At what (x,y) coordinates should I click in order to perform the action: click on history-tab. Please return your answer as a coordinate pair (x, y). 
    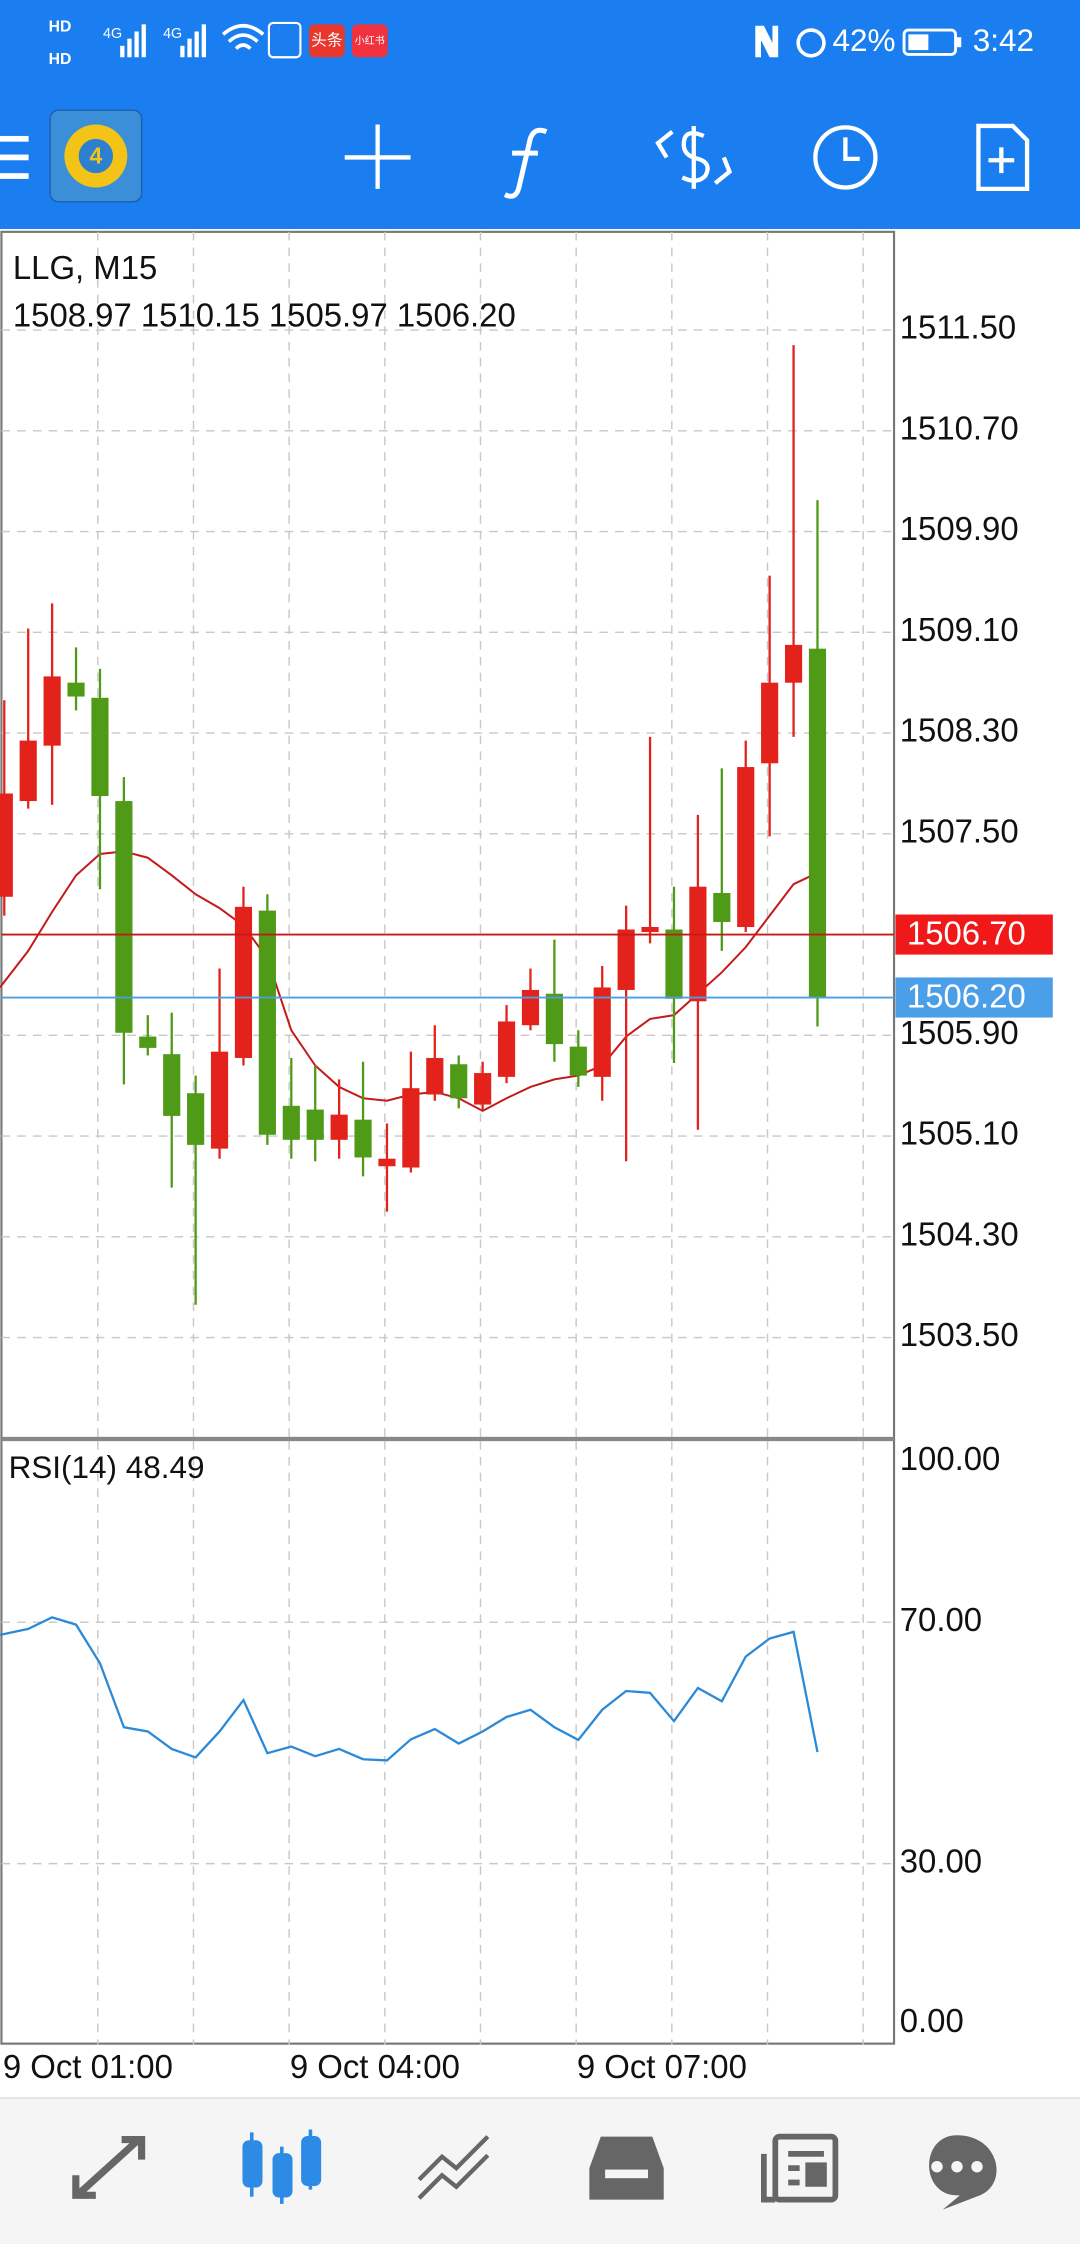
    Looking at the image, I should click on (626, 2168).